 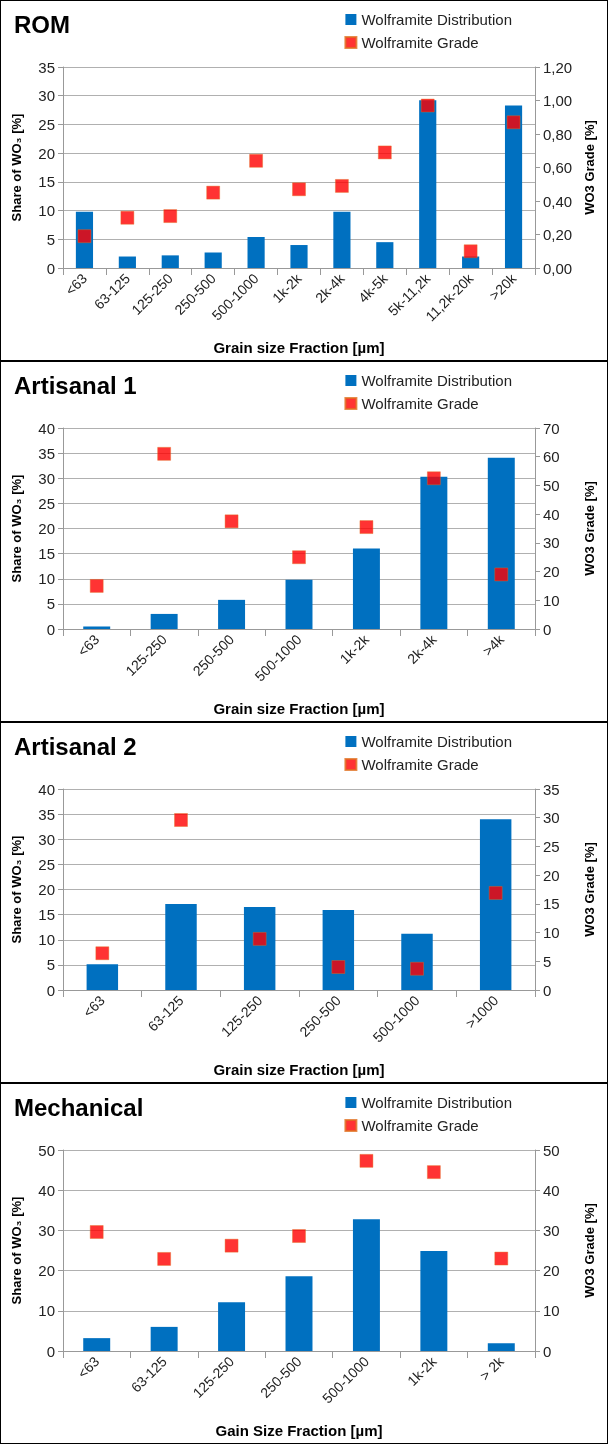 What do you see at coordinates (558, 167) in the screenshot?
I see `y2-tick-label: 0,60` at bounding box center [558, 167].